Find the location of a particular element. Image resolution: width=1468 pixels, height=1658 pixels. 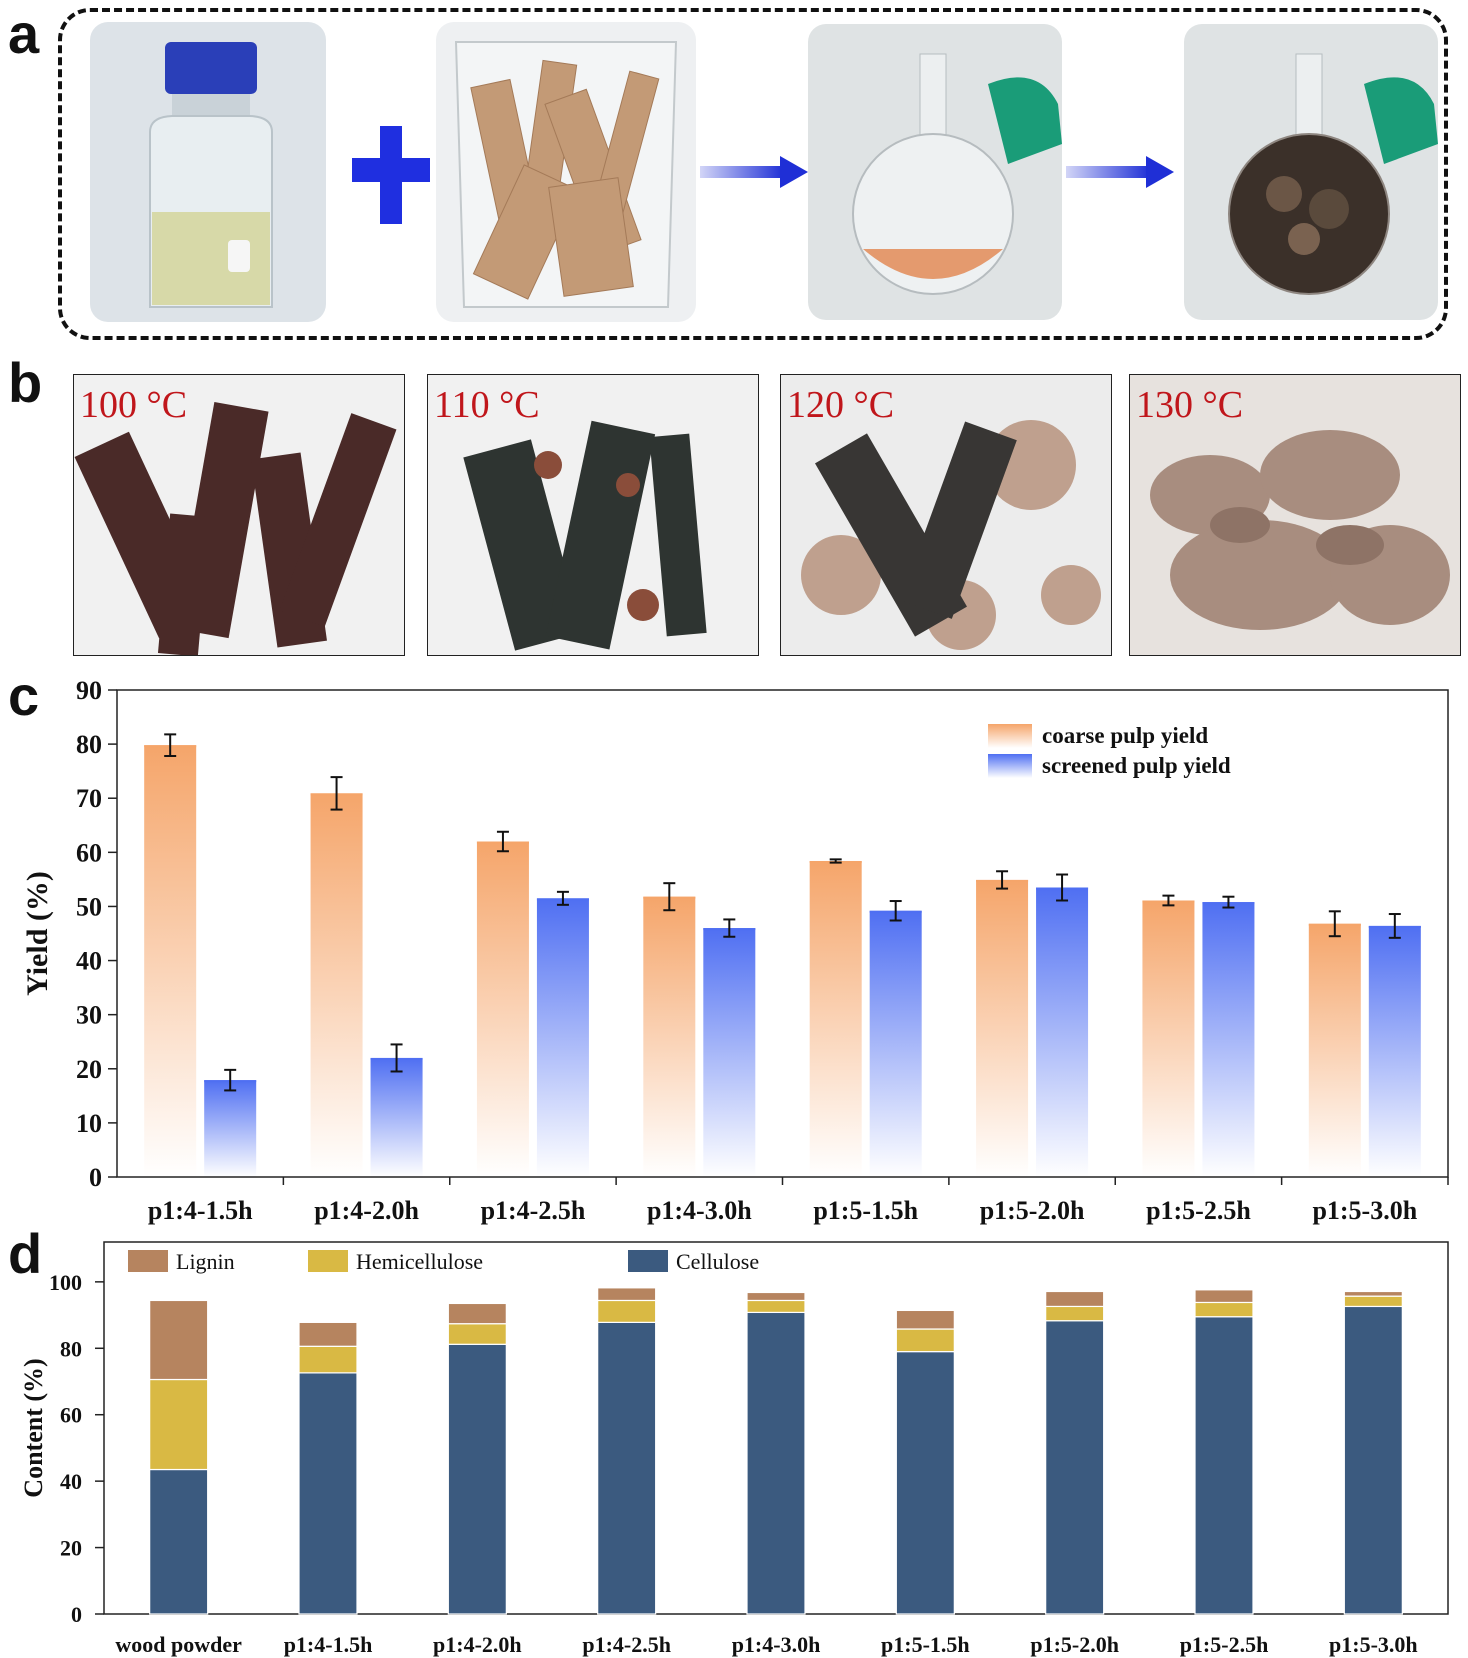

y-tick-label: 70 is located at coordinates (89, 798).